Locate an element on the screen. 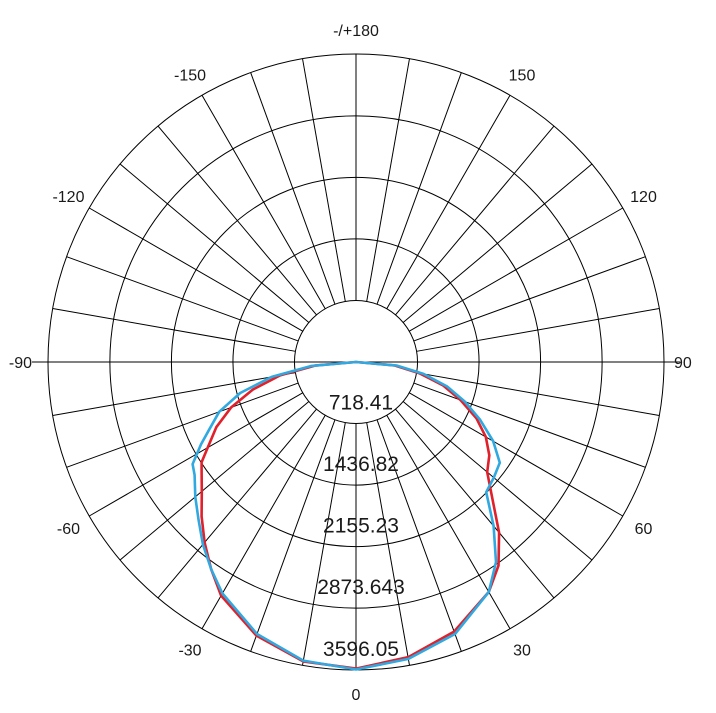  angle-label: 120 is located at coordinates (643, 197).